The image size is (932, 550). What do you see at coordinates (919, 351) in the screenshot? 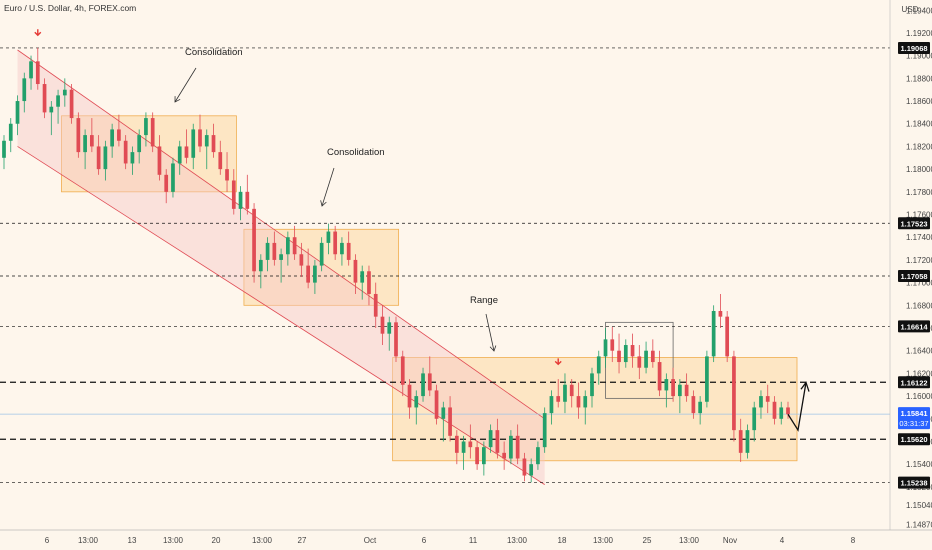
I see `y-tick-label: 1.16400` at bounding box center [919, 351].